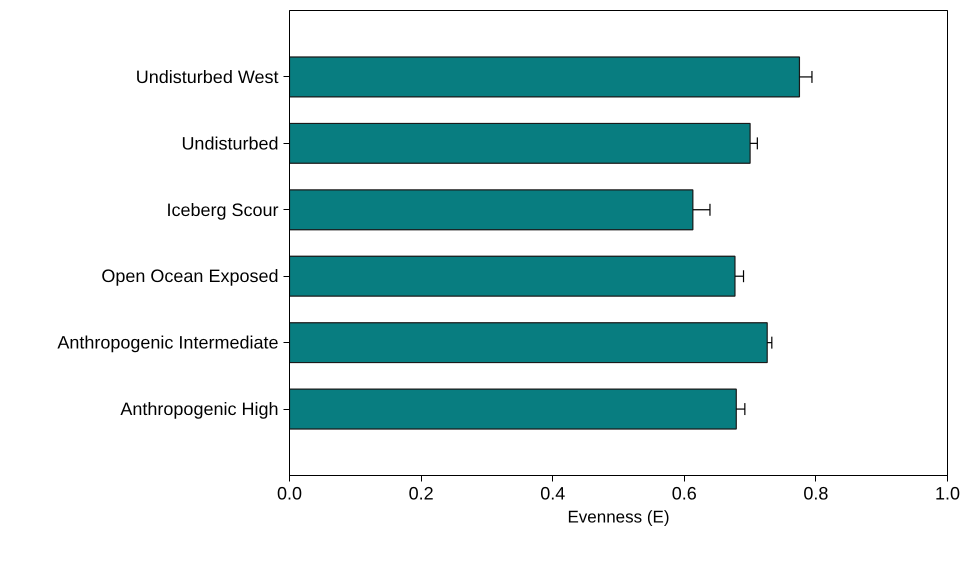 The image size is (971, 565). What do you see at coordinates (815, 494) in the screenshot?
I see `x-tick-label: 0.8` at bounding box center [815, 494].